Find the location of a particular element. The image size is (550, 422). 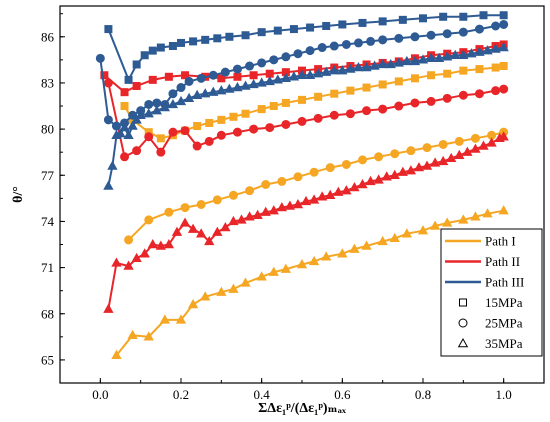

legend-entry-label: Path III is located at coordinates (504, 282).